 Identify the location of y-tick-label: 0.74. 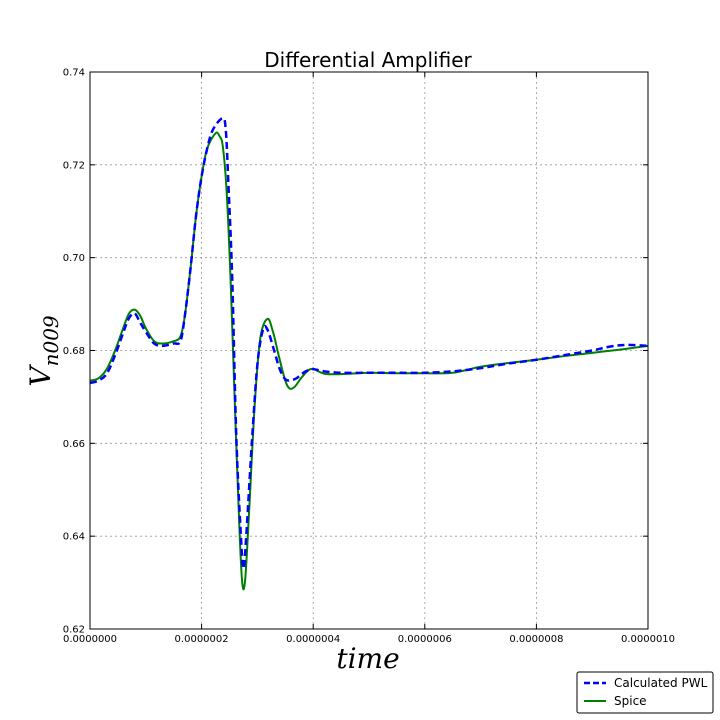
(74, 73).